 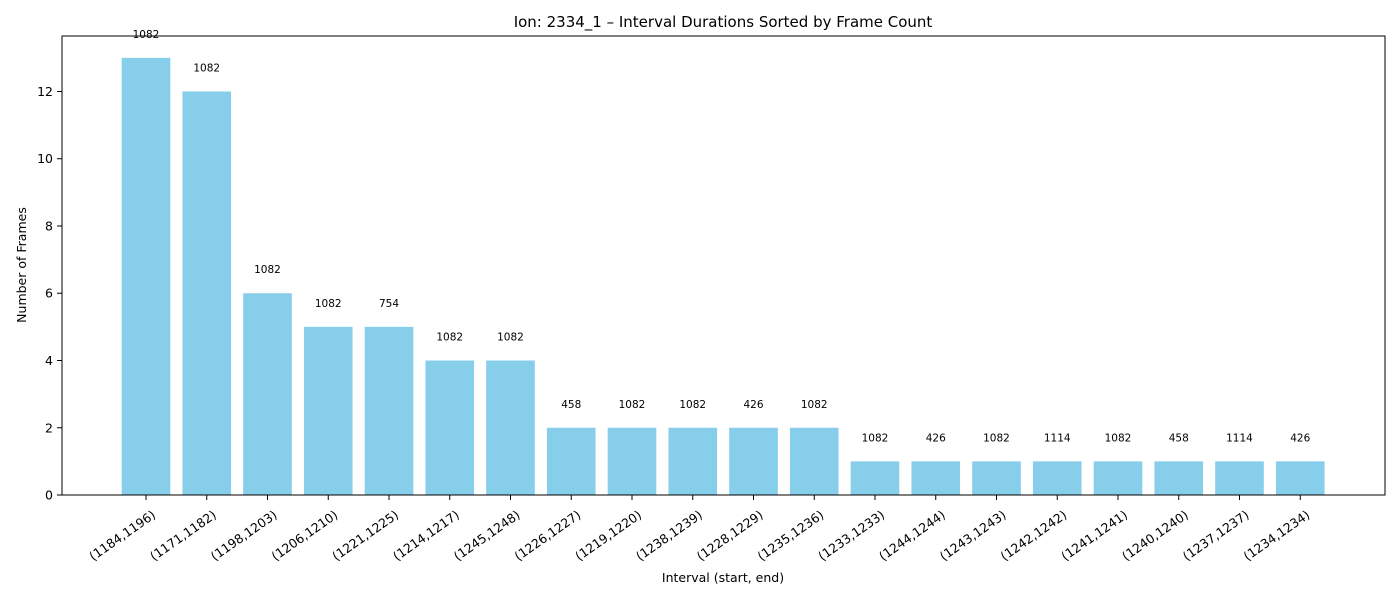 I want to click on x-tick-label: (1238,1239), so click(x=669, y=535).